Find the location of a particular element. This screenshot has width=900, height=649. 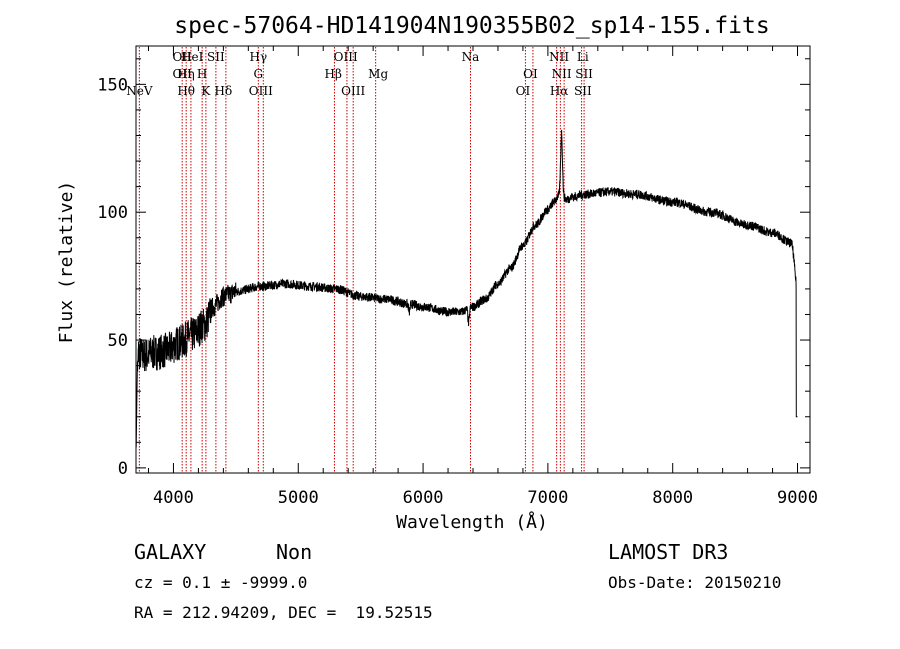

y-tick-label-100: 100 is located at coordinates (112, 213).